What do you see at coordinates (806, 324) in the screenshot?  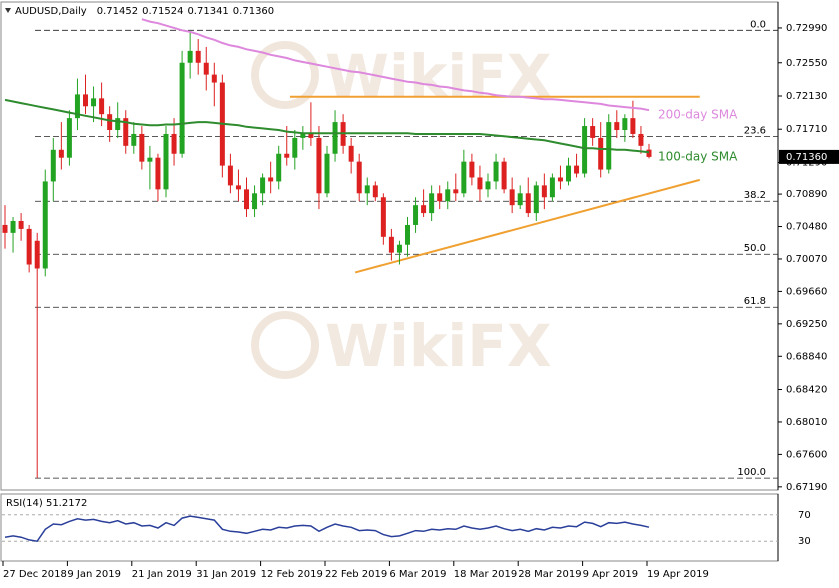 I see `y-tick-label: 0.69250` at bounding box center [806, 324].